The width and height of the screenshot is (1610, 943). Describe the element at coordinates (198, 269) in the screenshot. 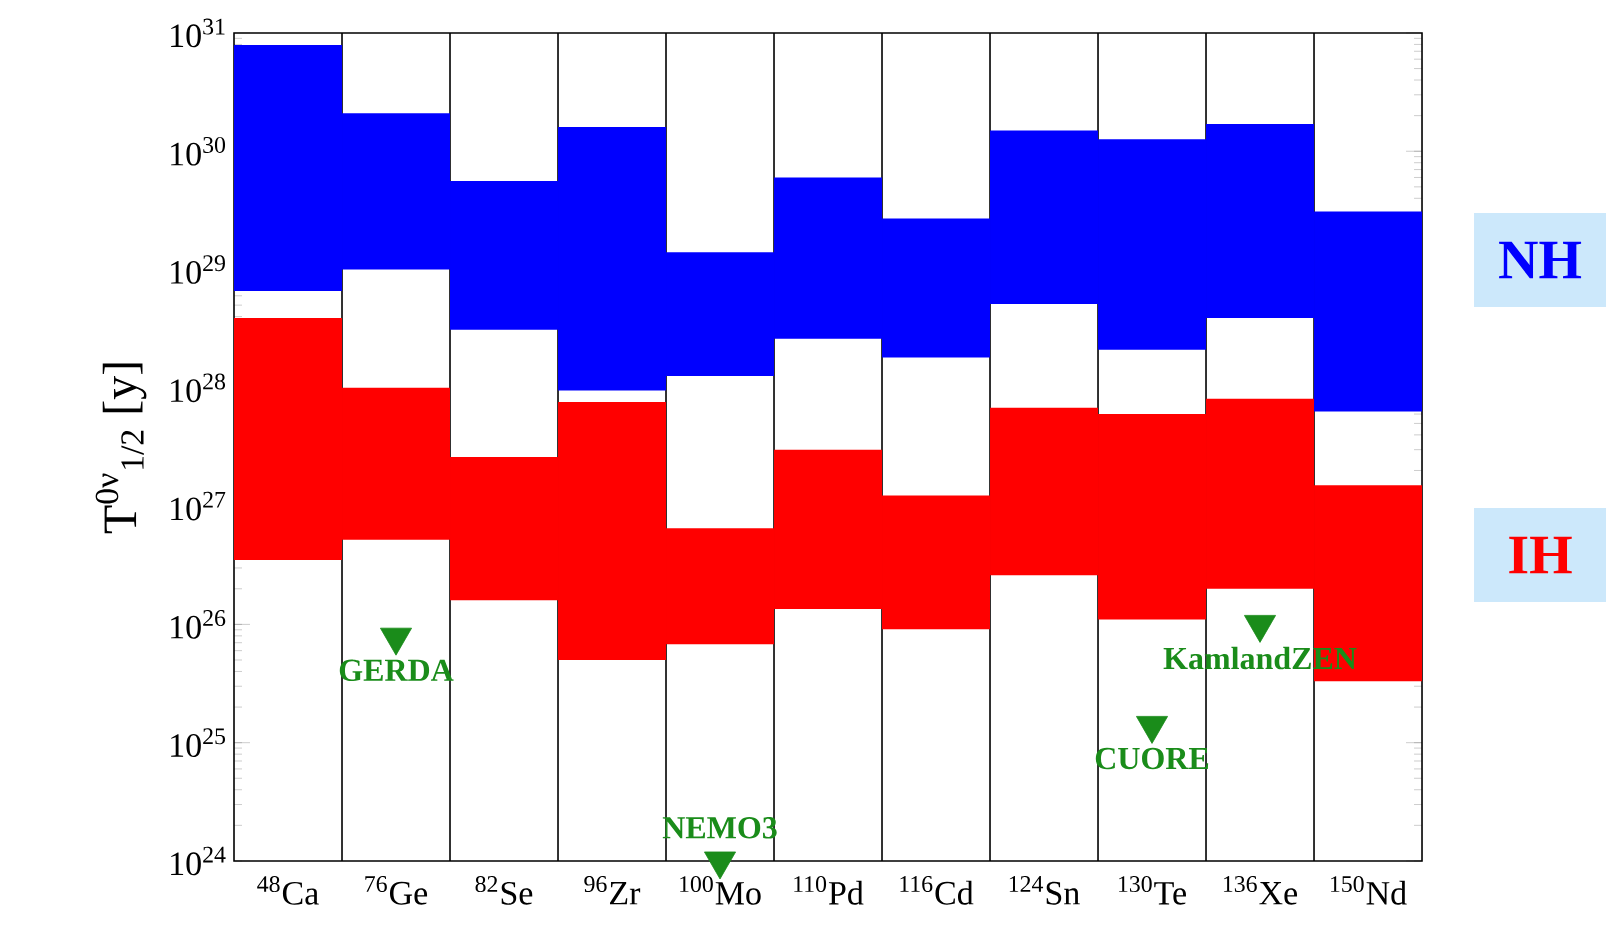

I see `y-tick-label: 10$^{29}$` at that location.